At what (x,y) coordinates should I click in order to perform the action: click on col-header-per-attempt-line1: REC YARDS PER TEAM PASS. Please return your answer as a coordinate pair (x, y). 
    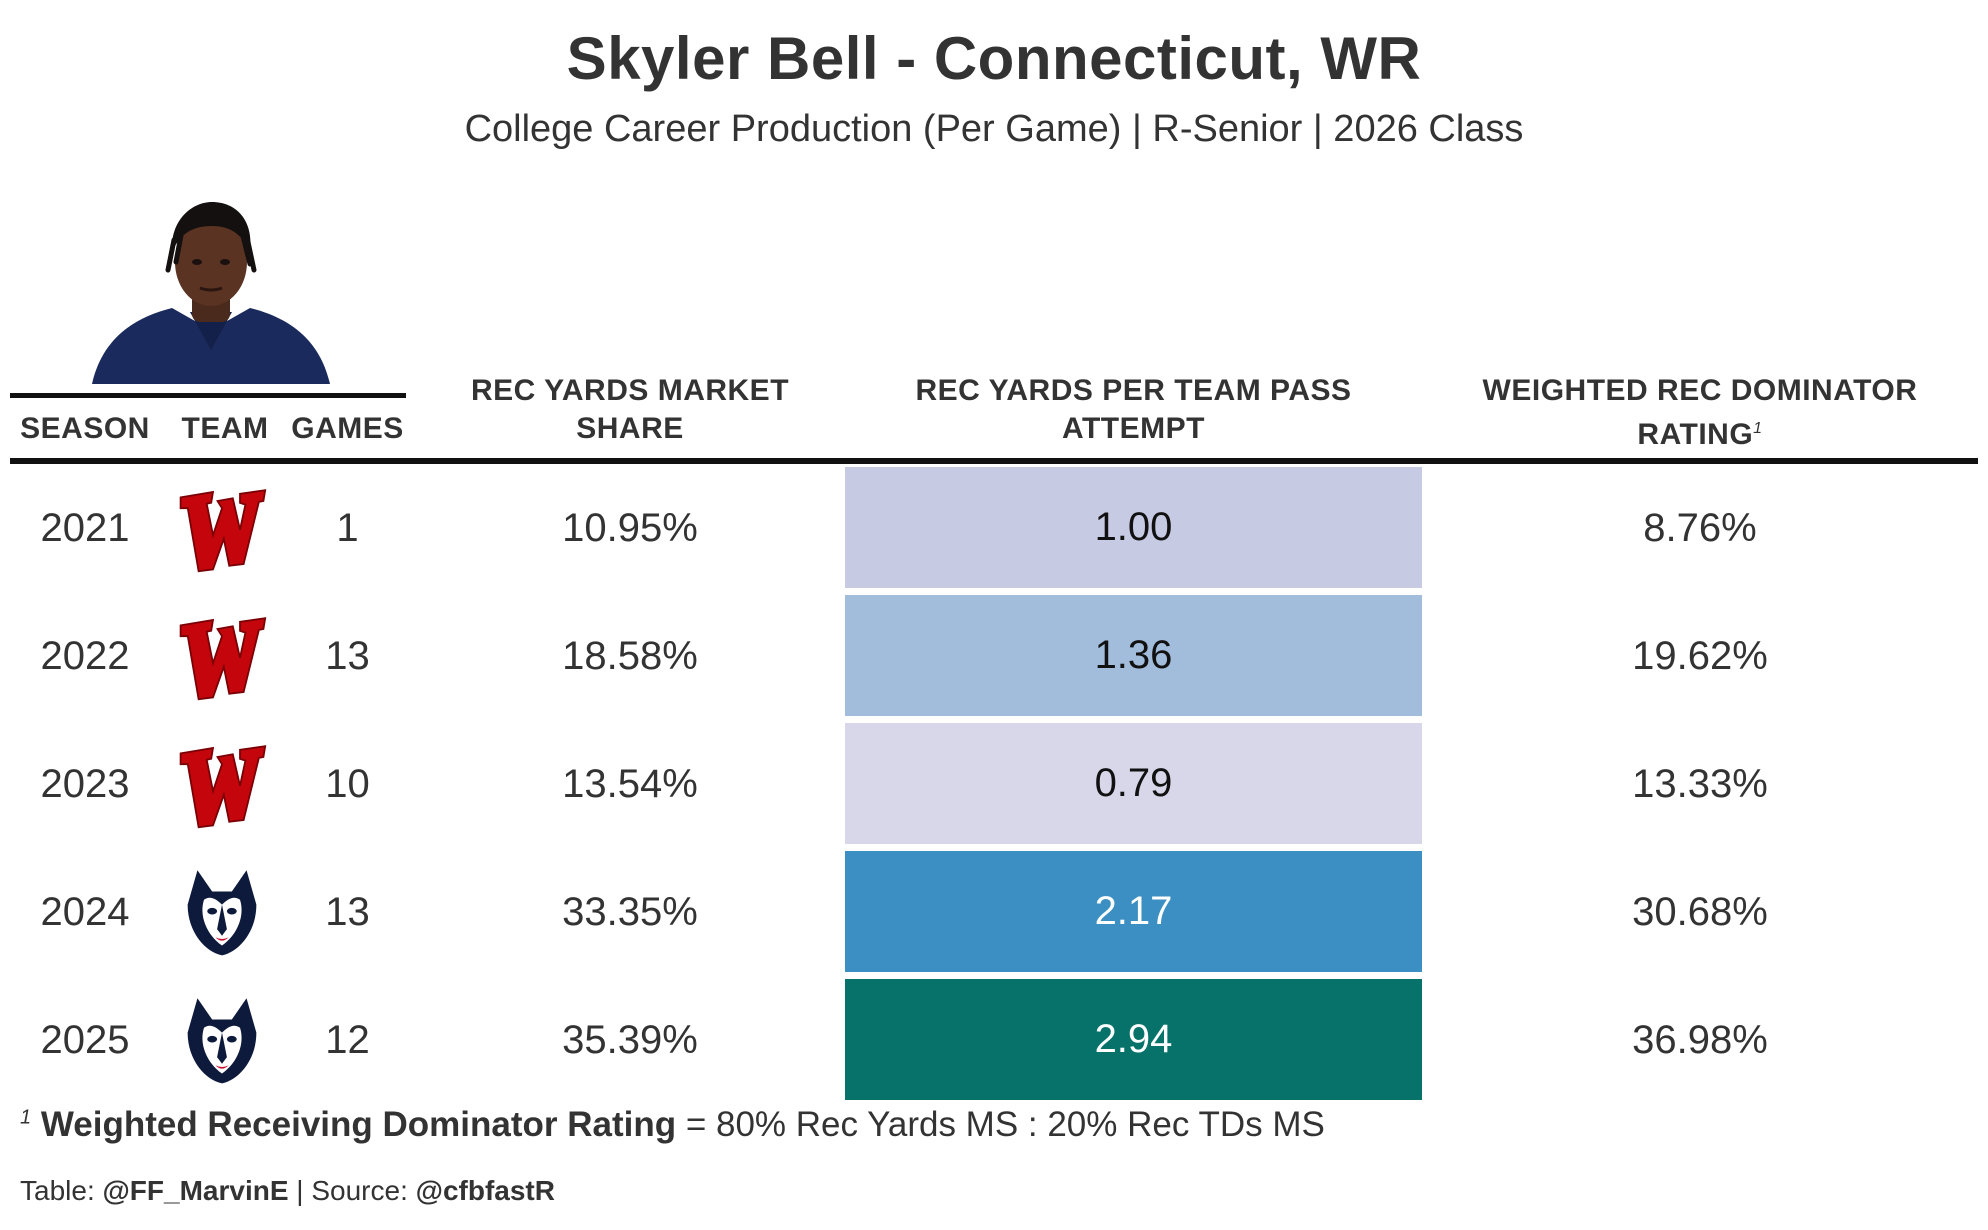
    Looking at the image, I should click on (1133, 390).